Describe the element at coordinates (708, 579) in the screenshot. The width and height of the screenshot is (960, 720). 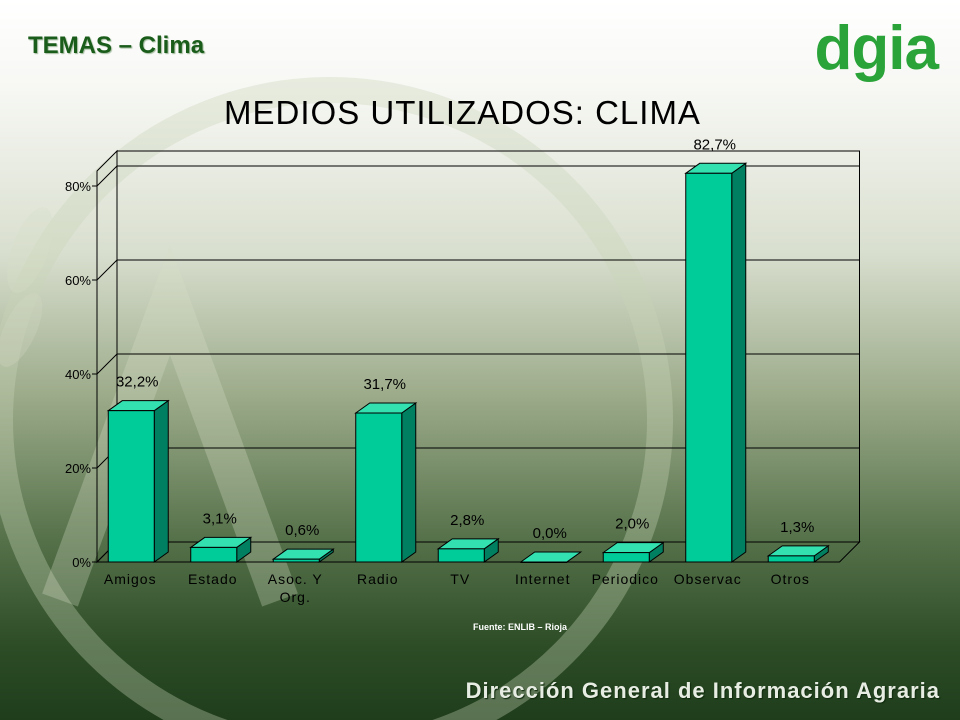
I see `category-label: Observac` at that location.